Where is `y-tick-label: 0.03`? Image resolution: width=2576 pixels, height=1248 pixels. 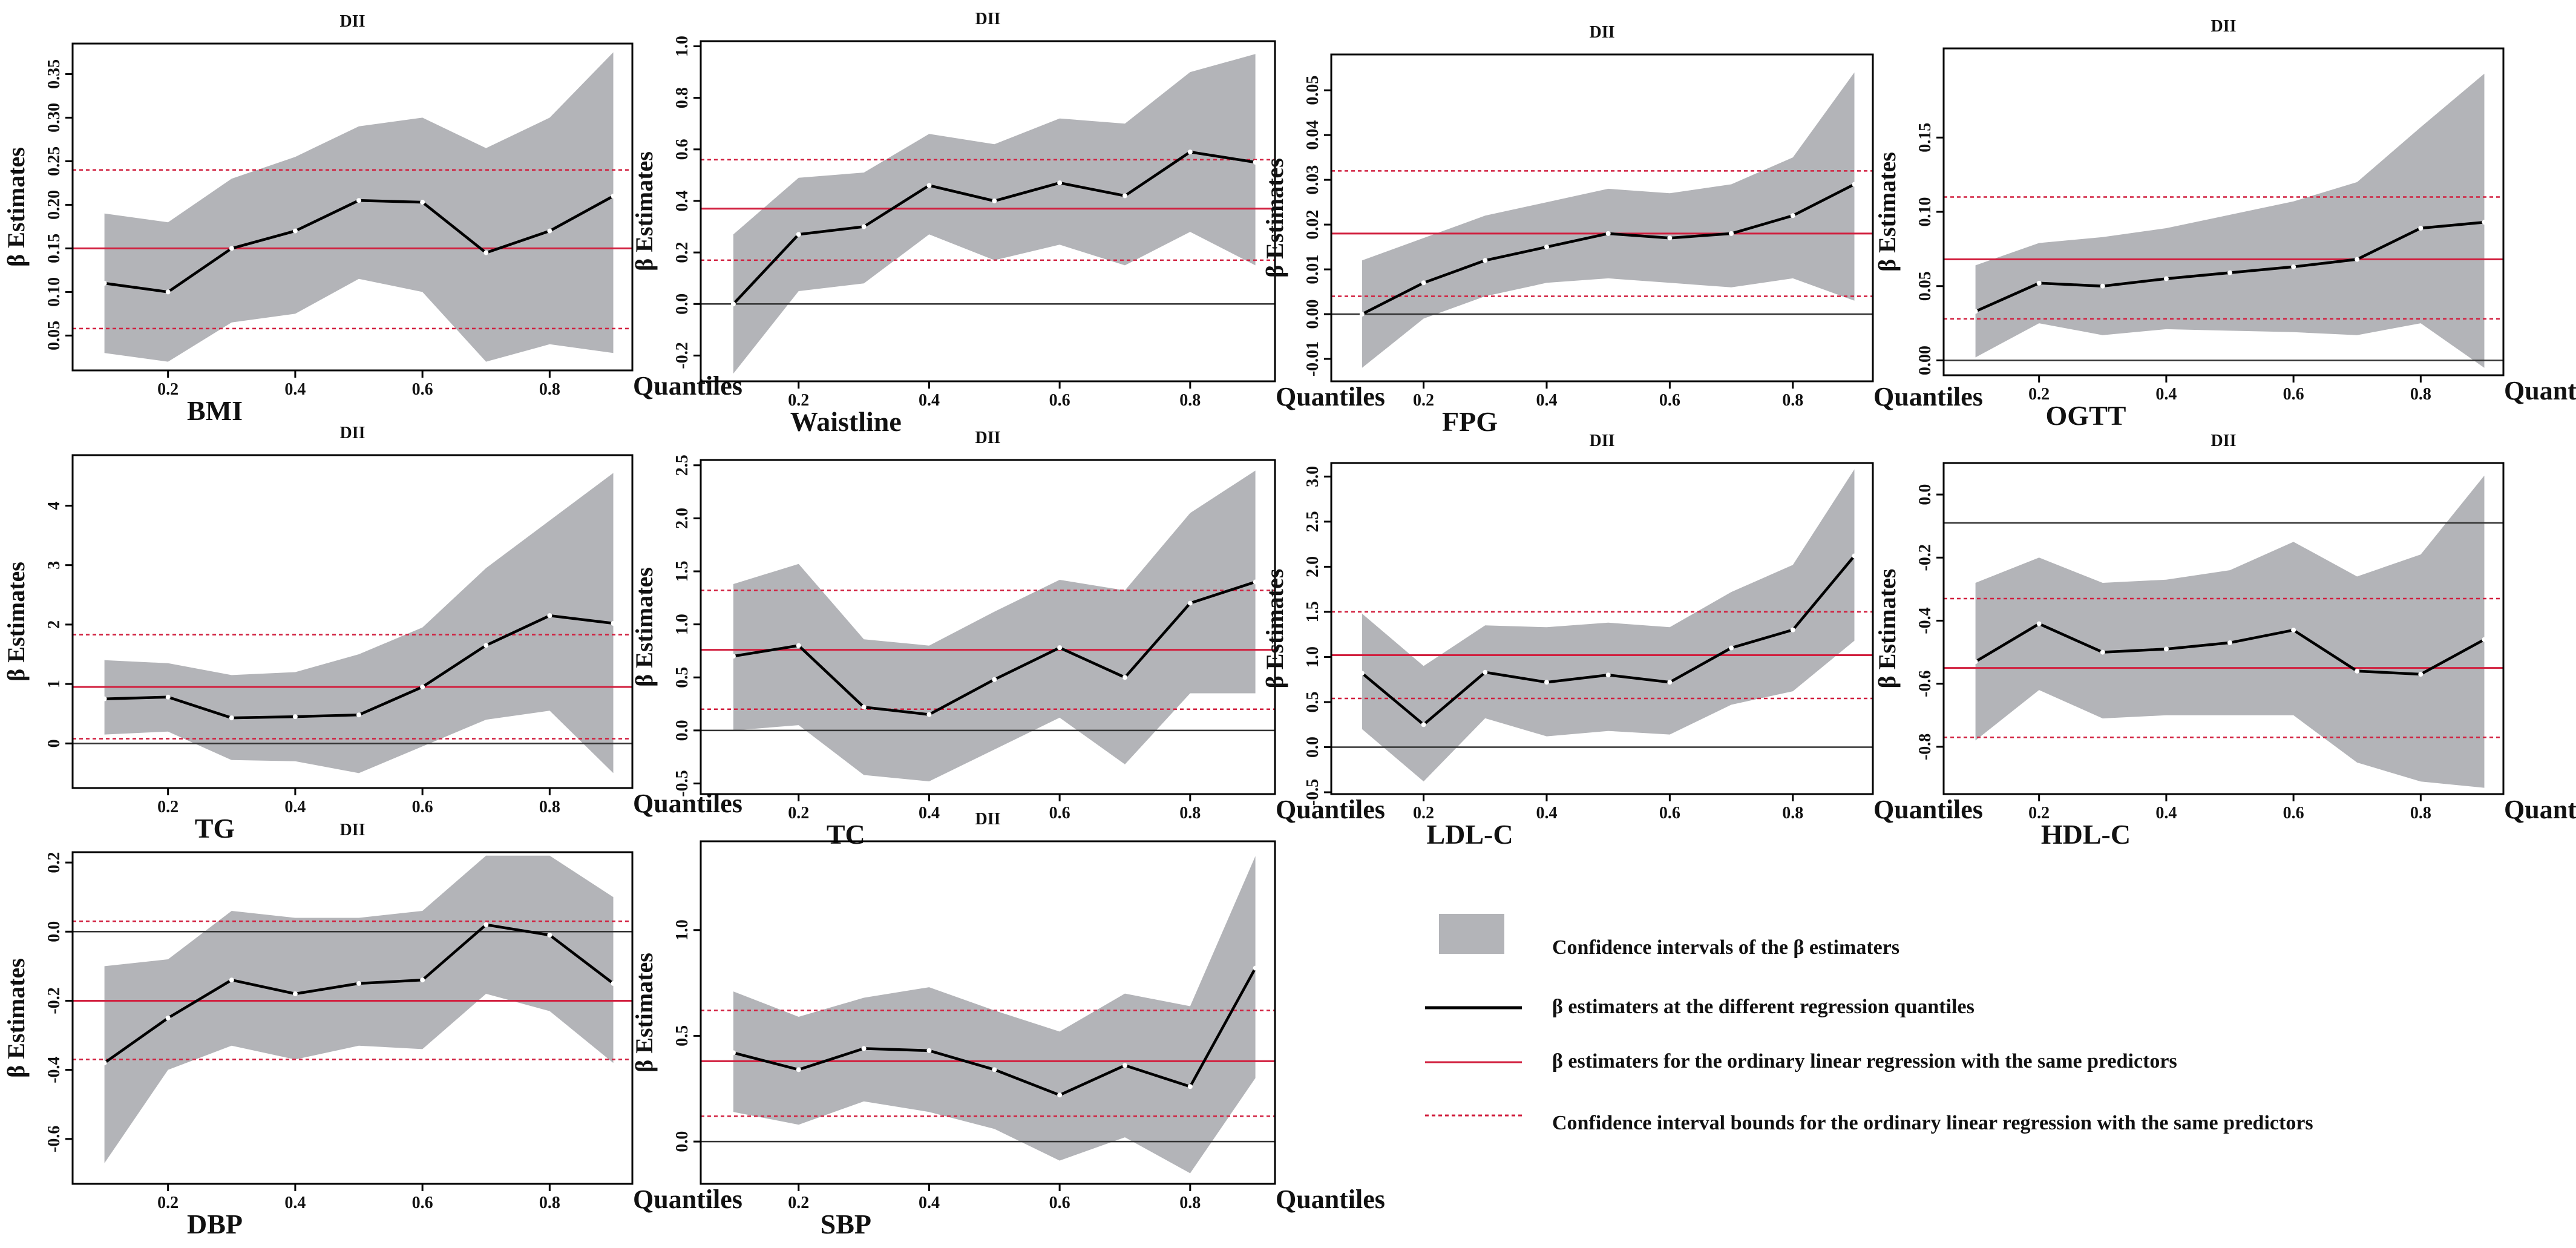 y-tick-label: 0.03 is located at coordinates (1312, 180).